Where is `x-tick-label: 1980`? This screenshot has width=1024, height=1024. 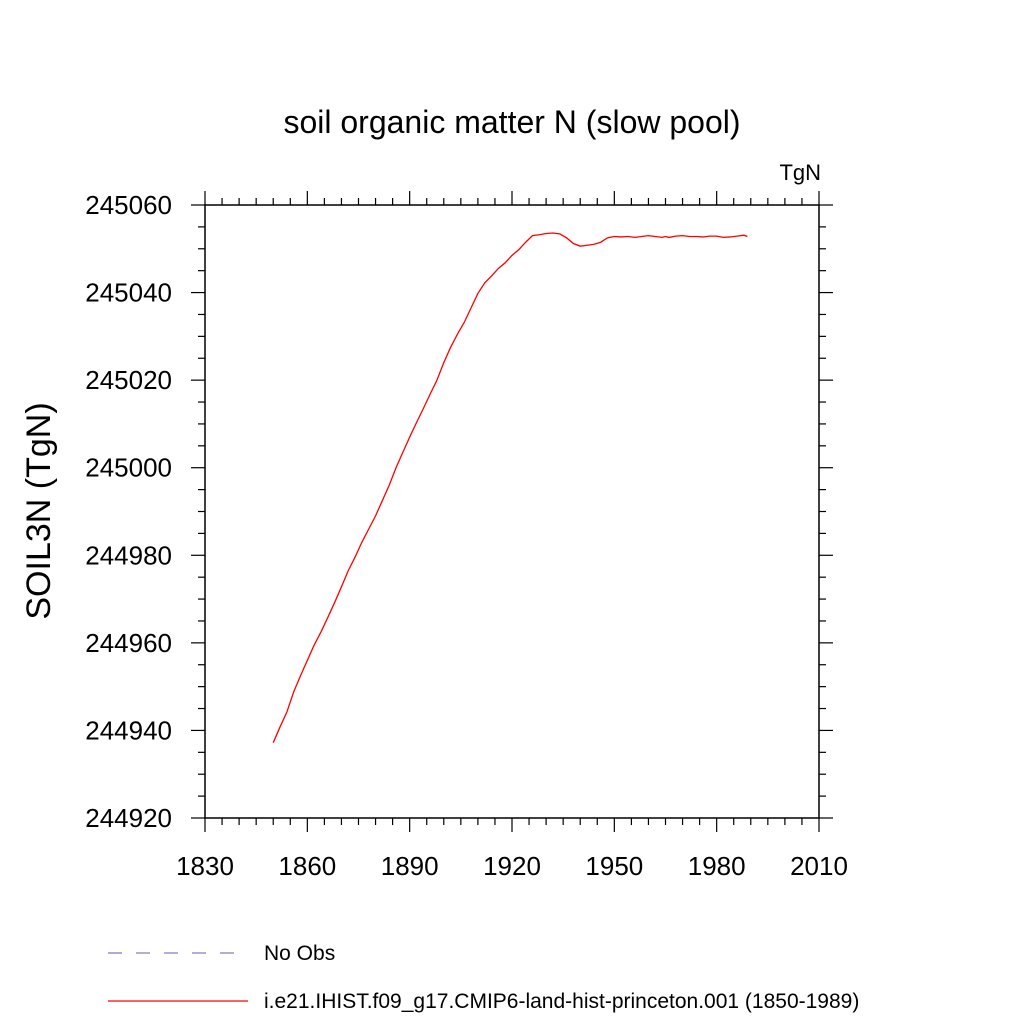 x-tick-label: 1980 is located at coordinates (717, 866).